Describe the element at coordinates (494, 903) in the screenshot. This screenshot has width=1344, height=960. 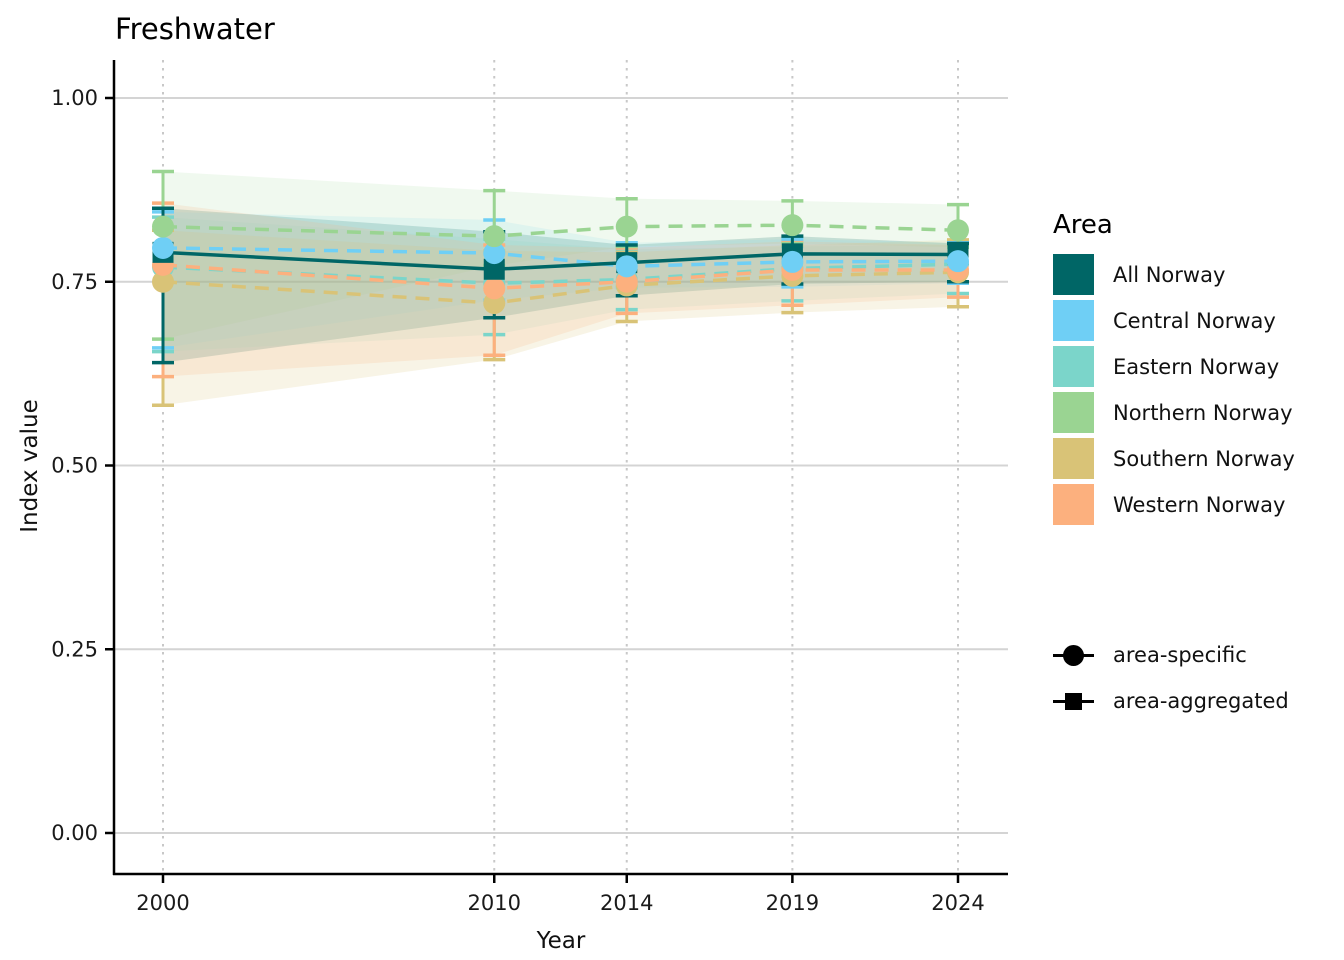
I see `x-tick-label: 2010` at that location.